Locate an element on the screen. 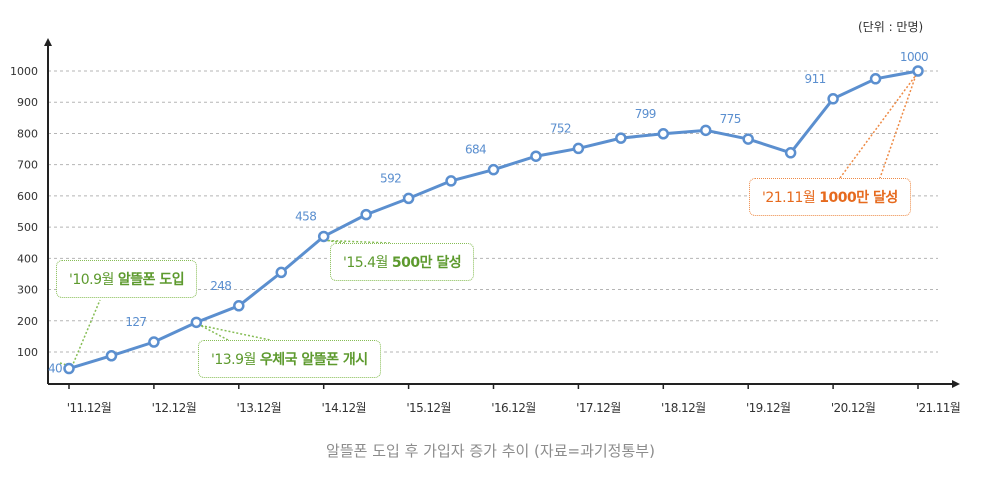 Image resolution: width=981 pixels, height=478 pixels. y-tick-labels: 100 200 300 400 500 600 700 800 900 1000 is located at coordinates (24, 212).